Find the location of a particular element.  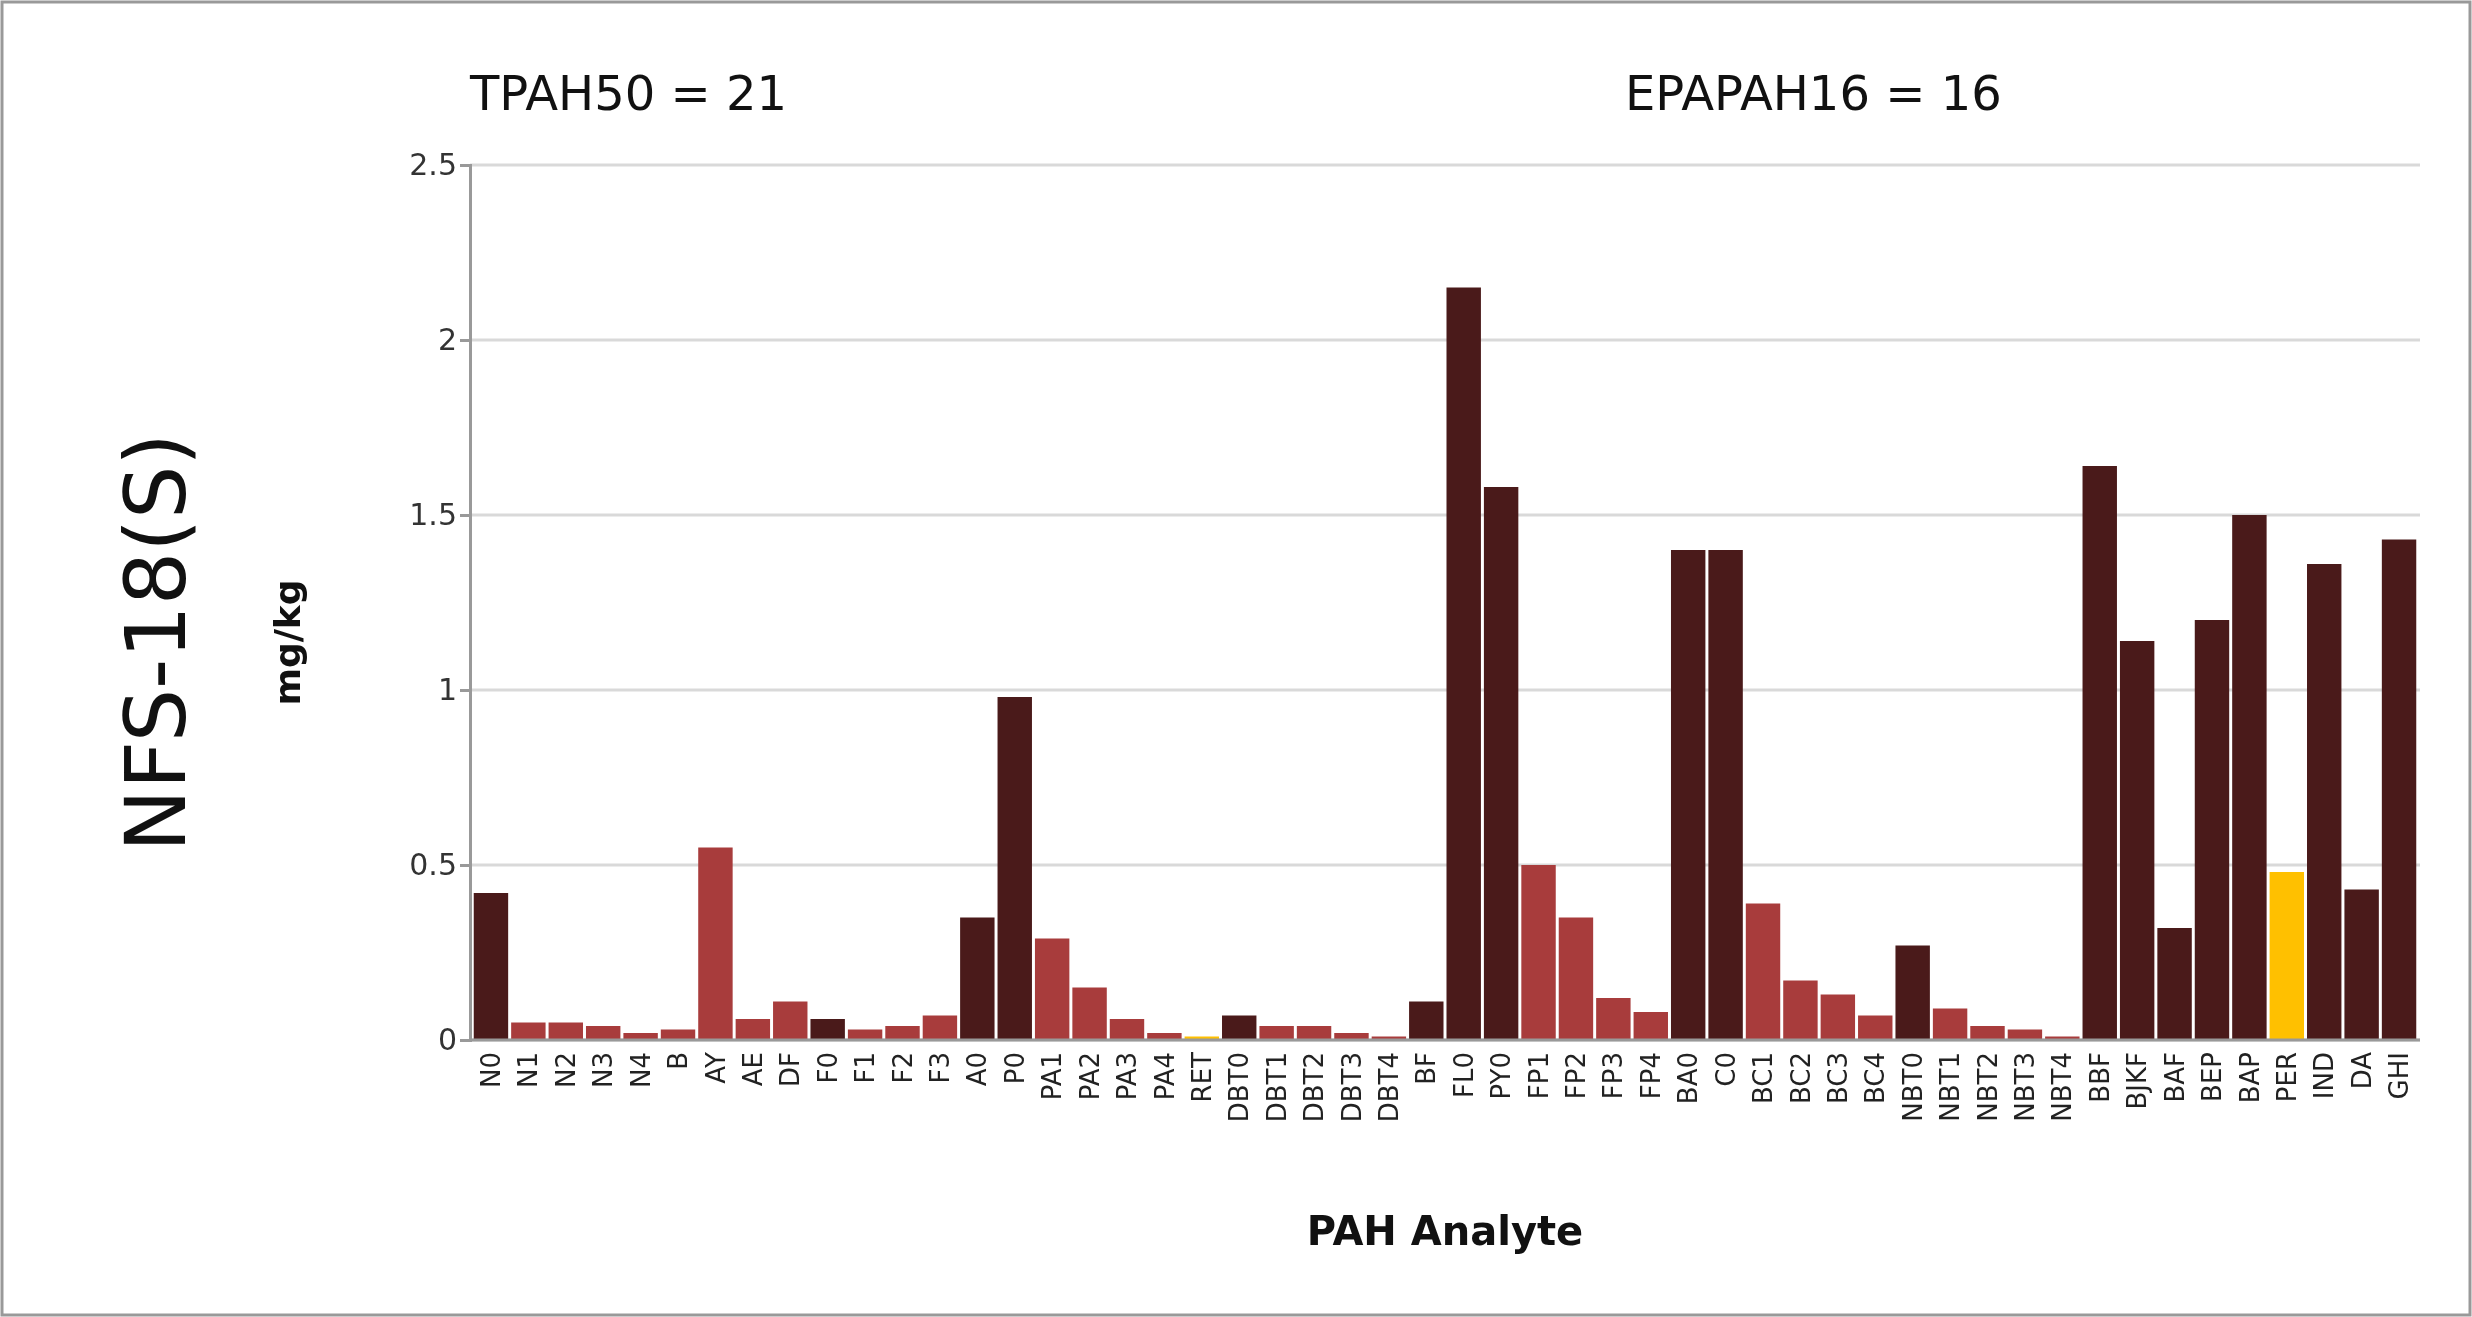

x-tick-label: NBT0 is located at coordinates (1912, 1087).